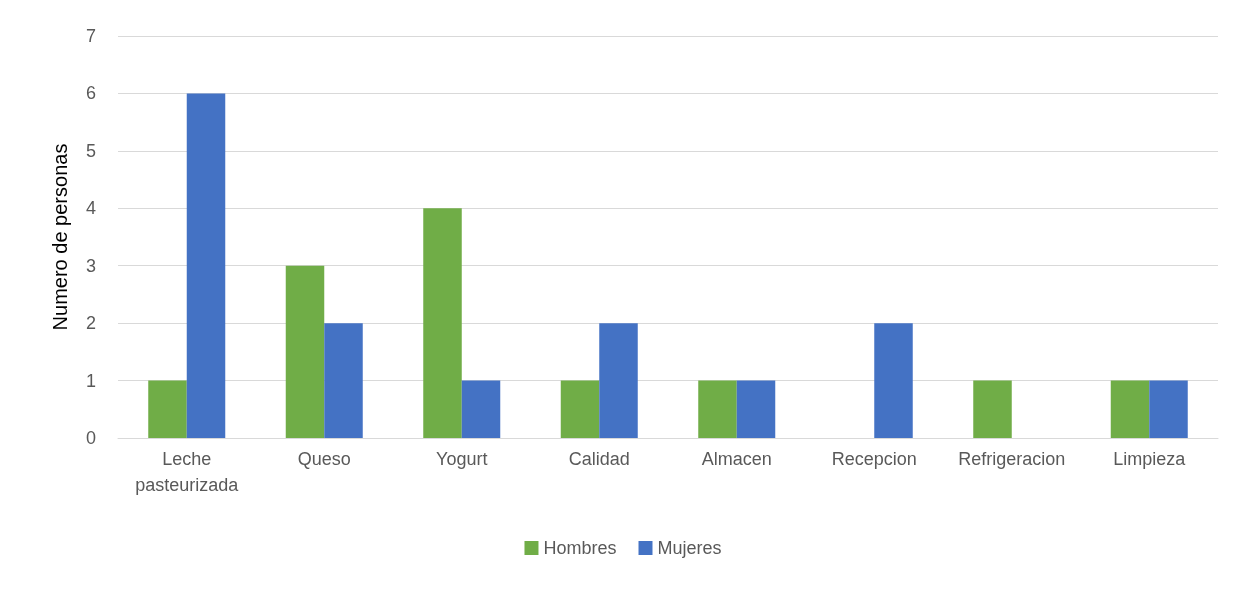 The height and width of the screenshot is (590, 1248). What do you see at coordinates (689, 548) in the screenshot?
I see `legend-label: Mujeres` at bounding box center [689, 548].